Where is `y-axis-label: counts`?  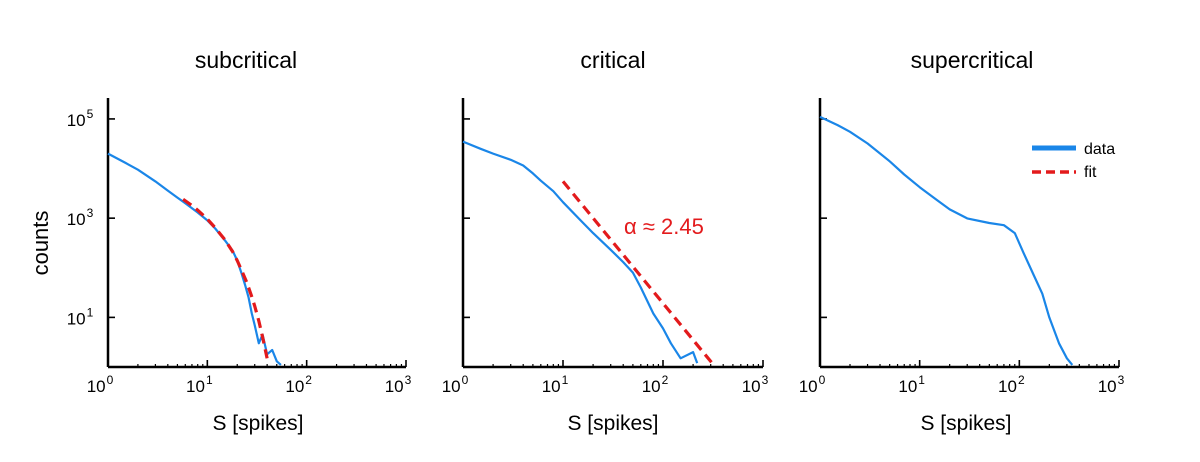
y-axis-label: counts is located at coordinates (40, 243).